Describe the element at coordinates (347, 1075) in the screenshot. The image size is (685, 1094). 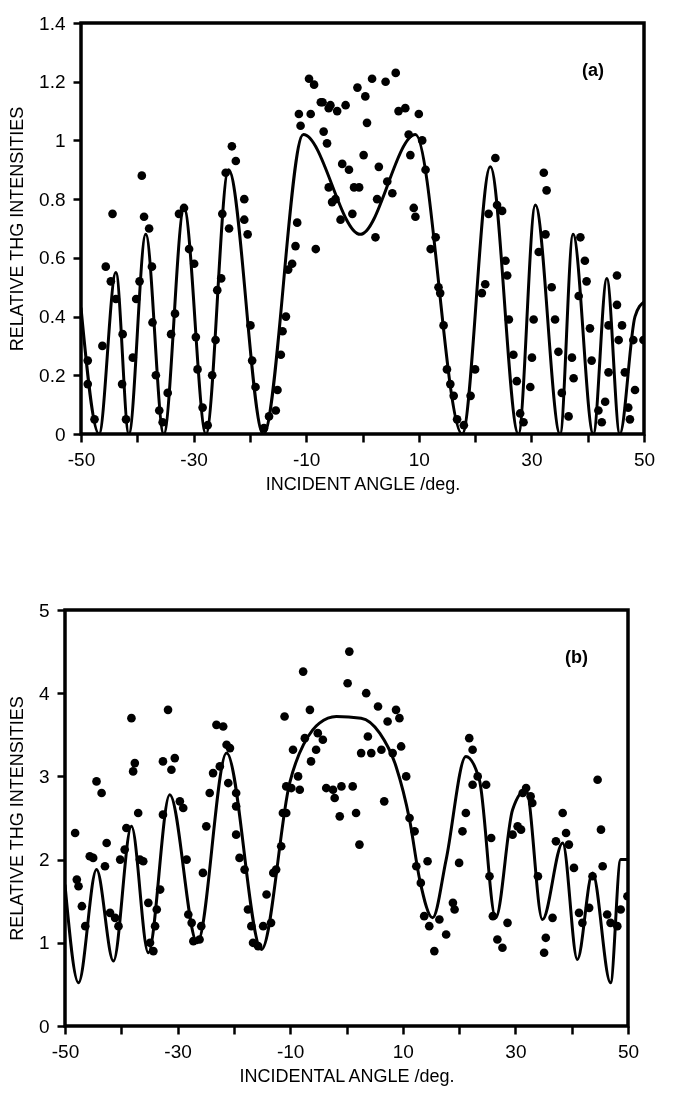
I see `x-axis-title: INCIDENTAL ANGLE /deg.` at that location.